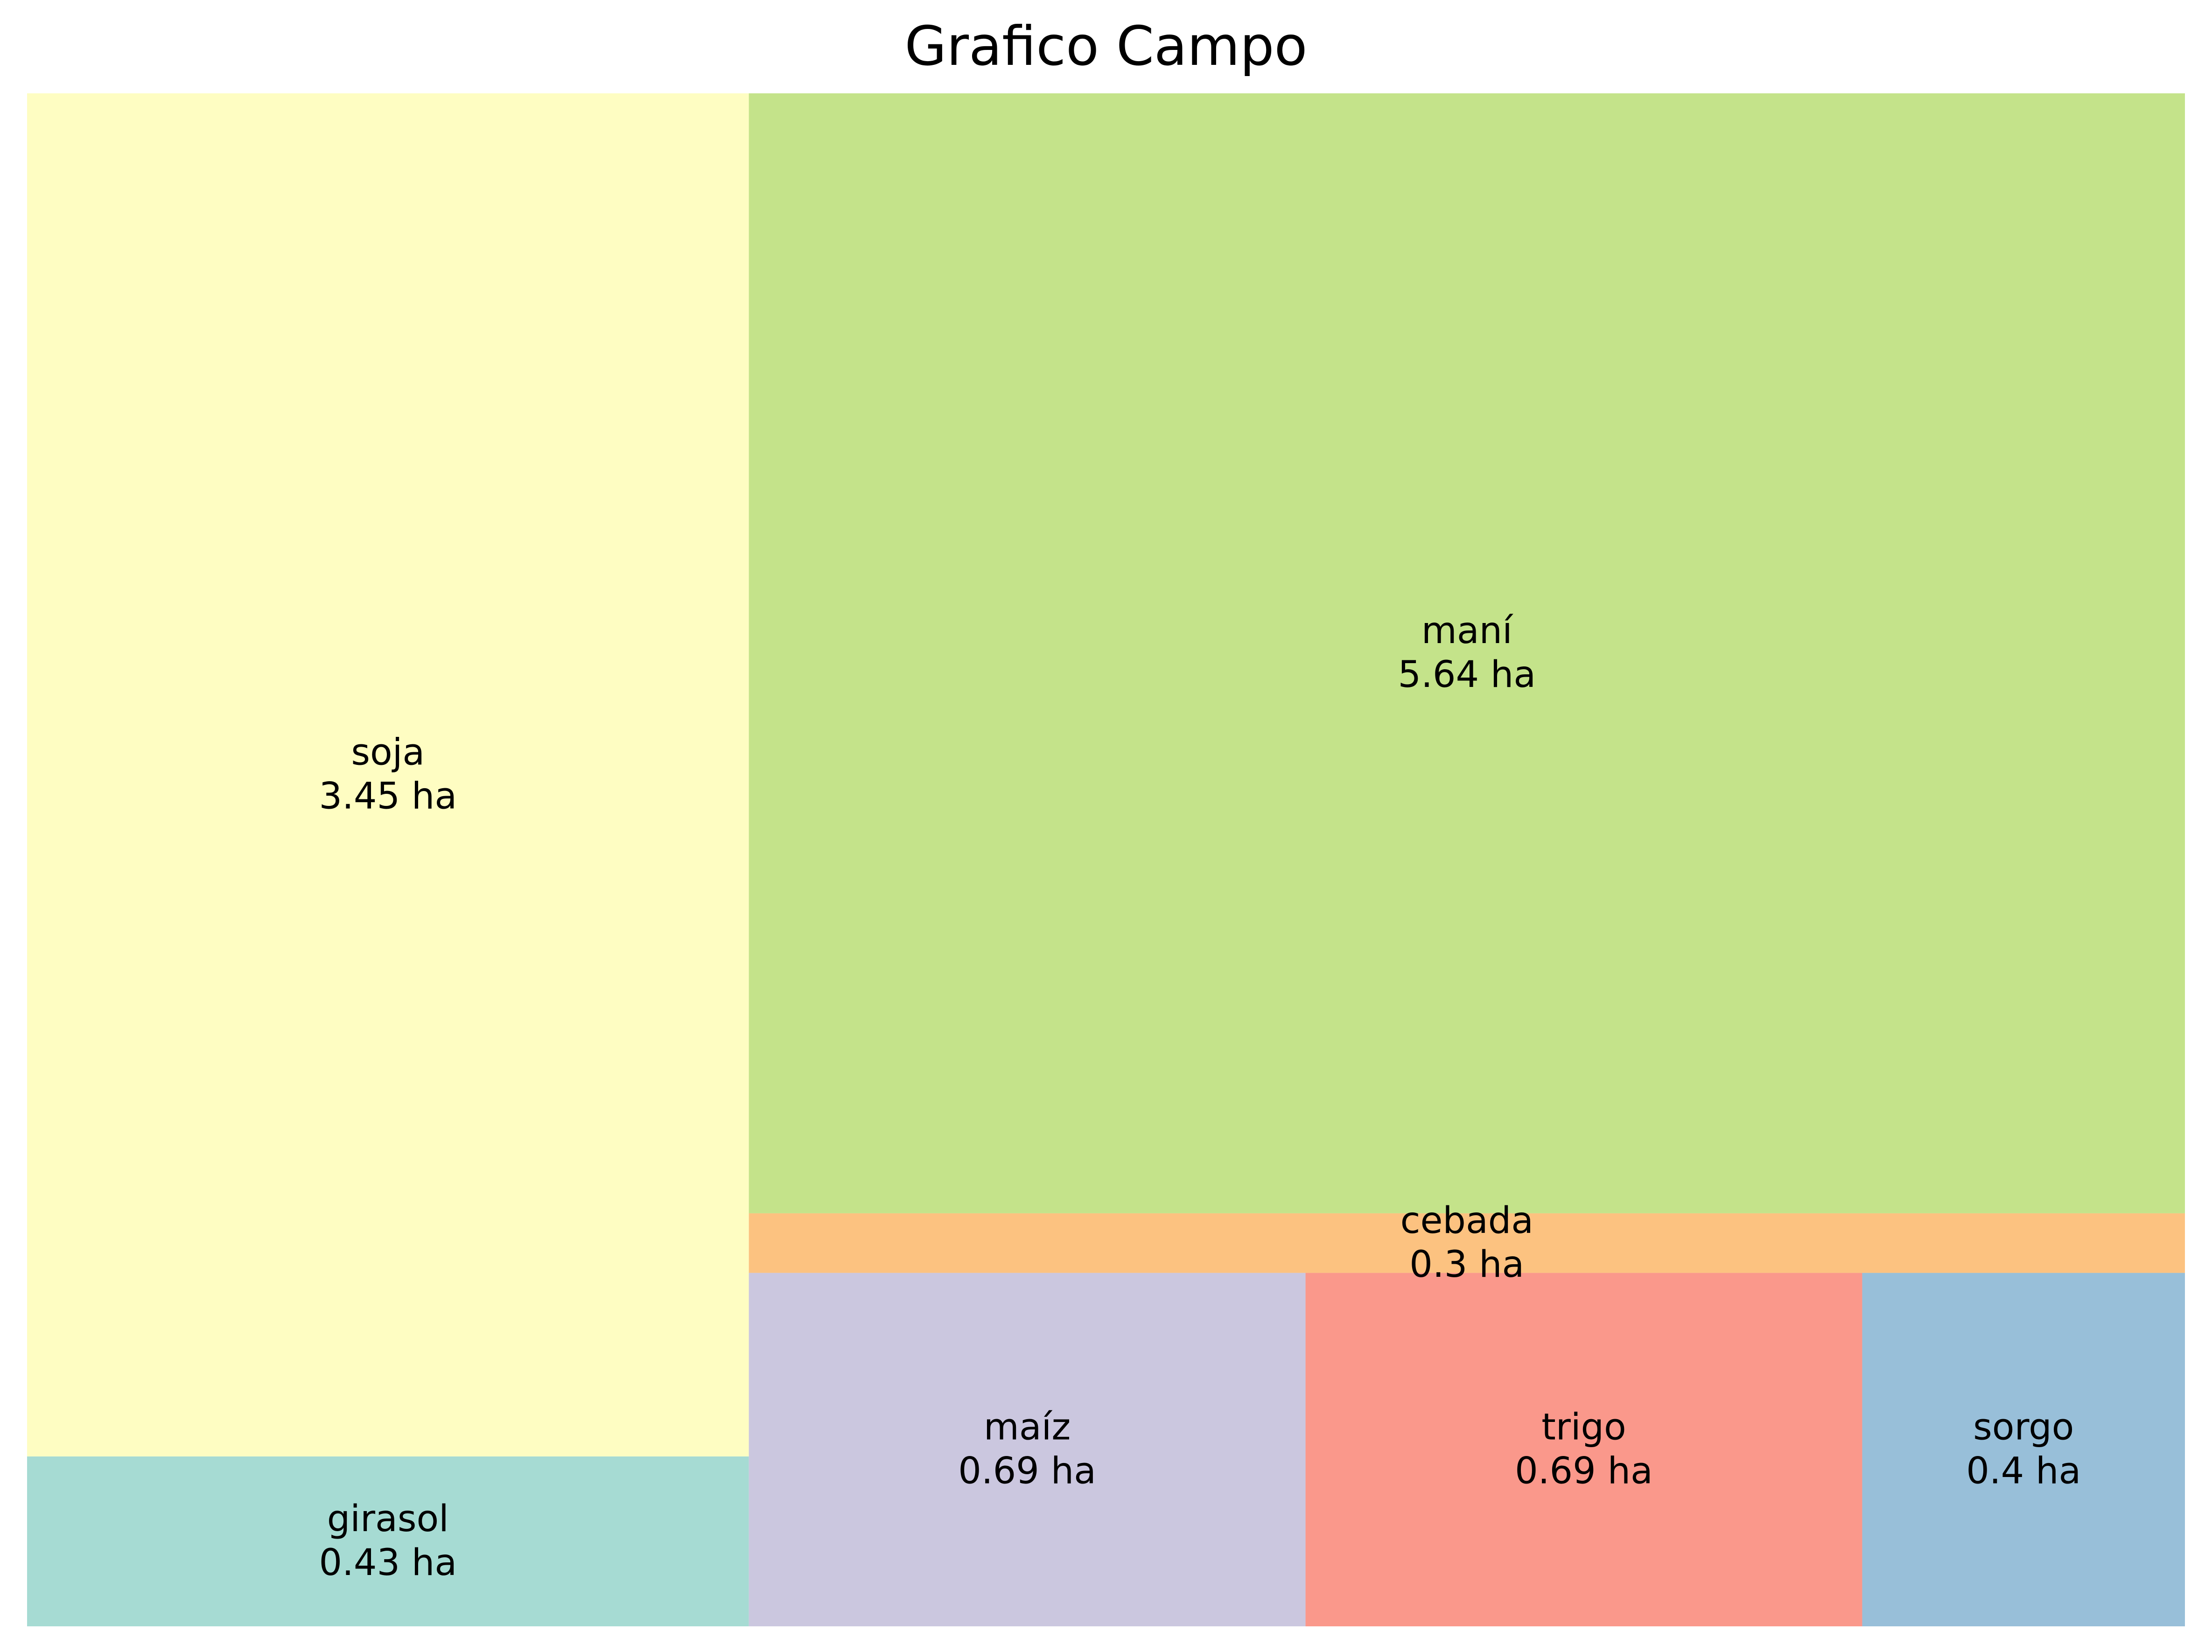 Image resolution: width=2212 pixels, height=1652 pixels. Describe the element at coordinates (388, 752) in the screenshot. I see `crop-name: soja` at that location.